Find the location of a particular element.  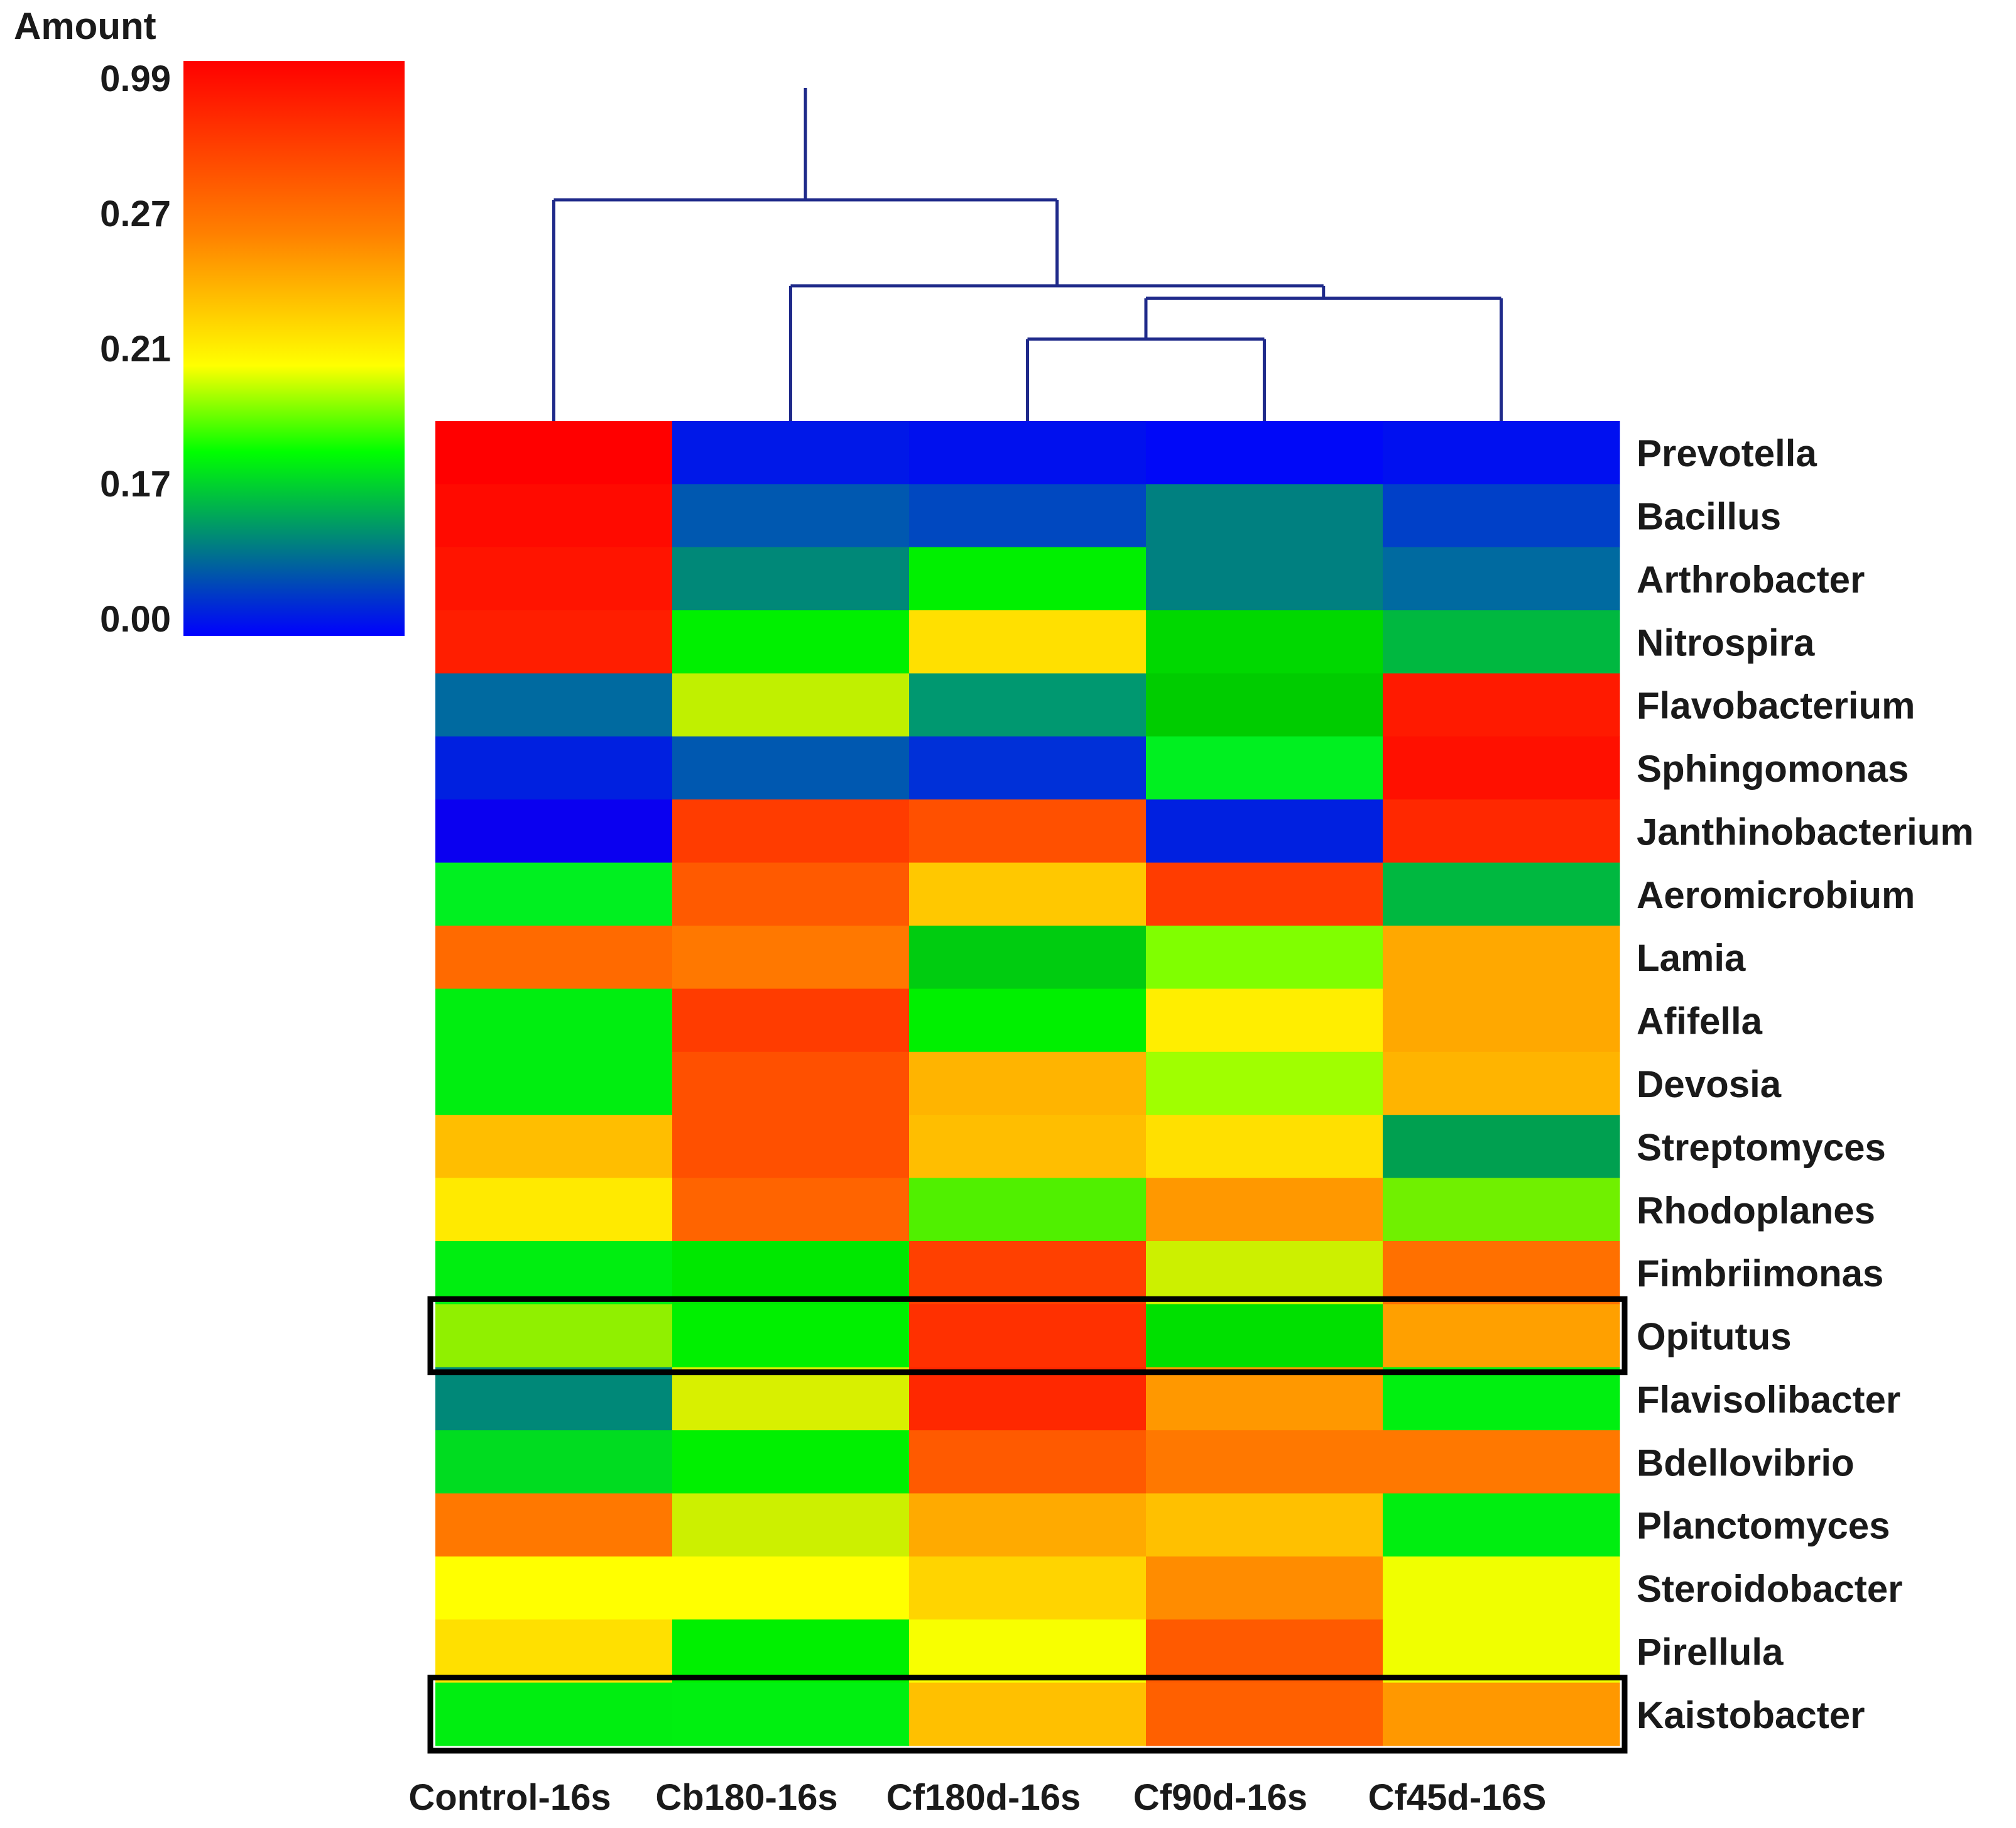

row-label: Janthinobacterium is located at coordinates (1805, 832).